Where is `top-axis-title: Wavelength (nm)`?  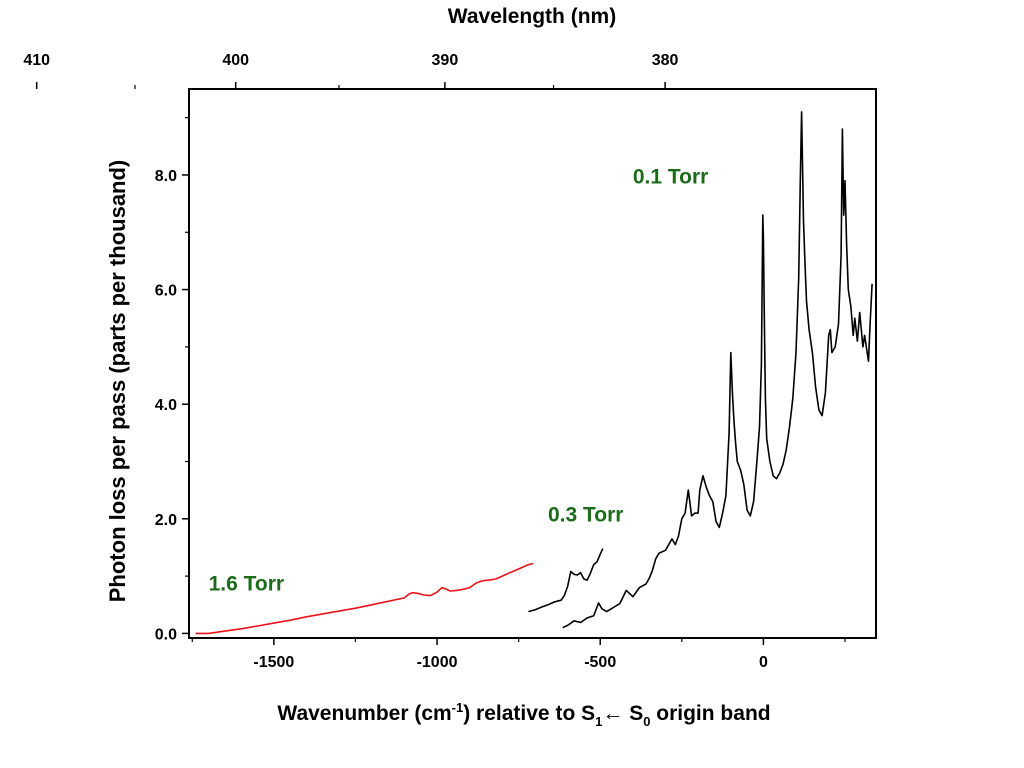 top-axis-title: Wavelength (nm) is located at coordinates (532, 16).